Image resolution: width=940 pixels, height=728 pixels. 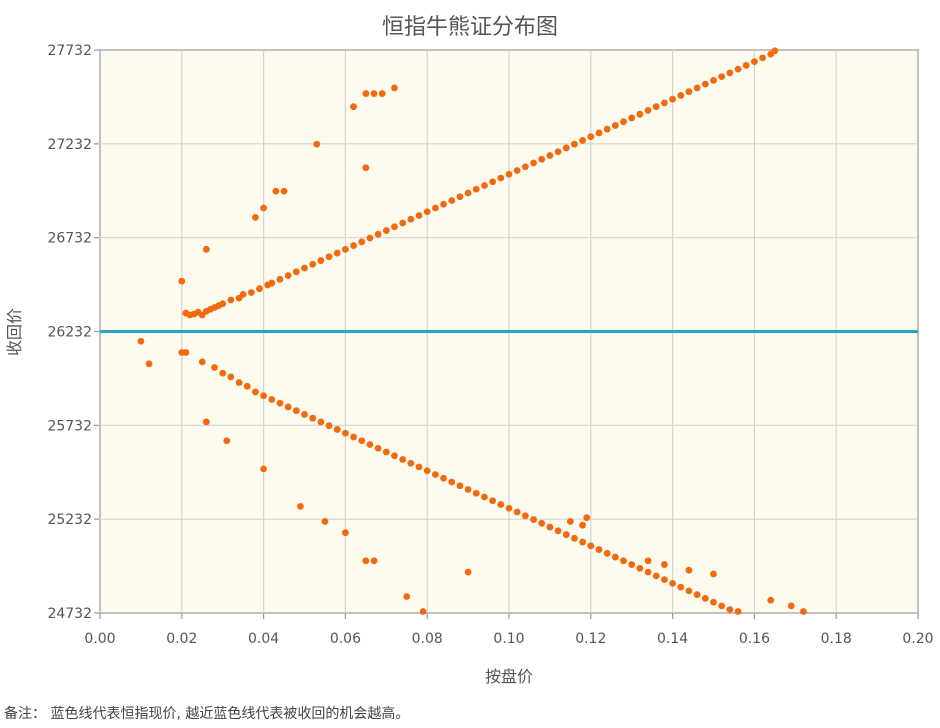 What do you see at coordinates (181, 639) in the screenshot?
I see `x-tick-label: 0.02` at bounding box center [181, 639].